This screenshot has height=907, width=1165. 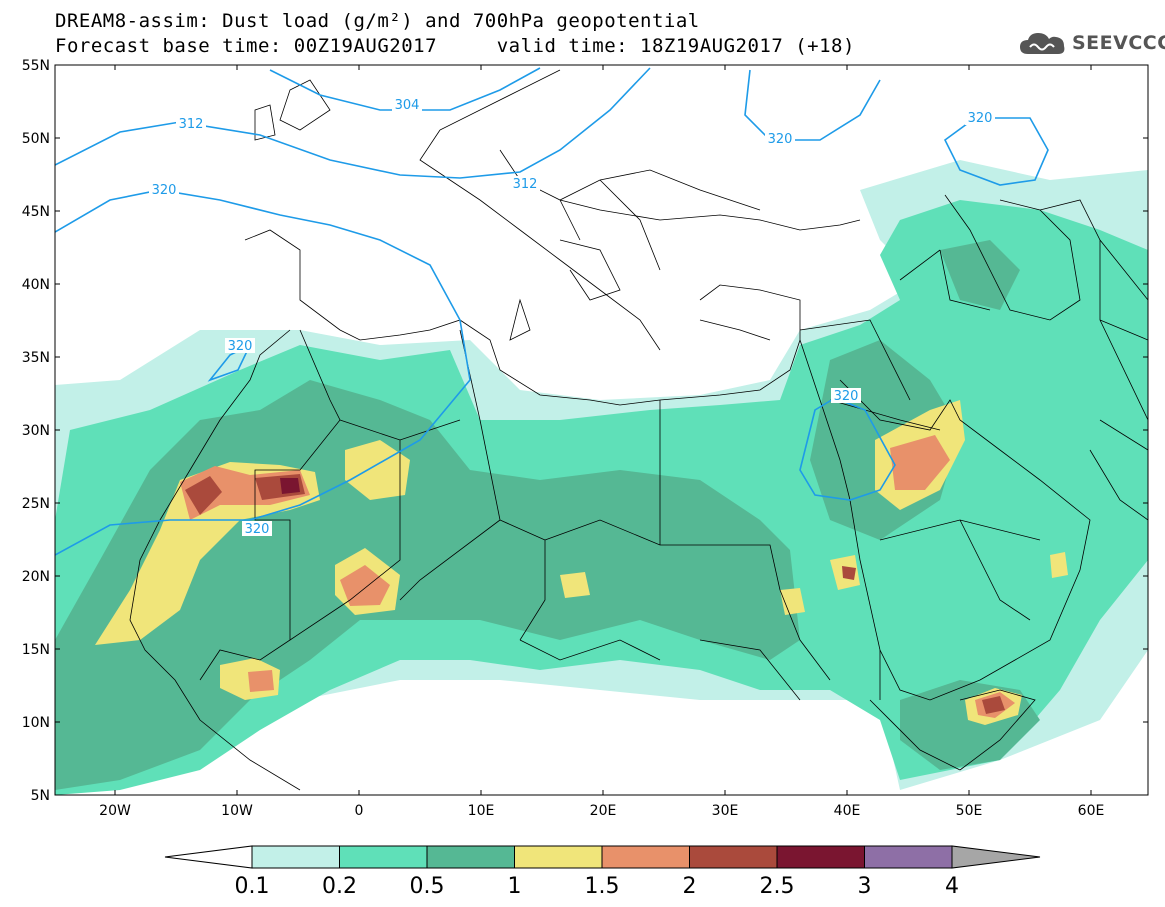 I want to click on longitude-label: 20W, so click(x=115, y=811).